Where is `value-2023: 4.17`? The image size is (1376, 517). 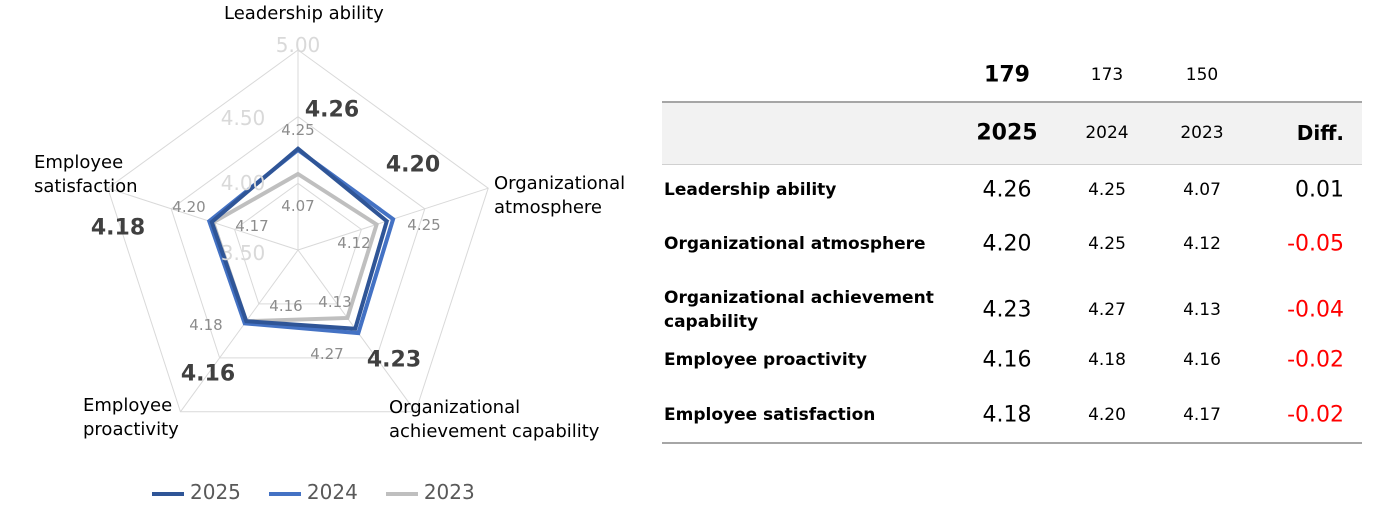 value-2023: 4.17 is located at coordinates (1202, 415).